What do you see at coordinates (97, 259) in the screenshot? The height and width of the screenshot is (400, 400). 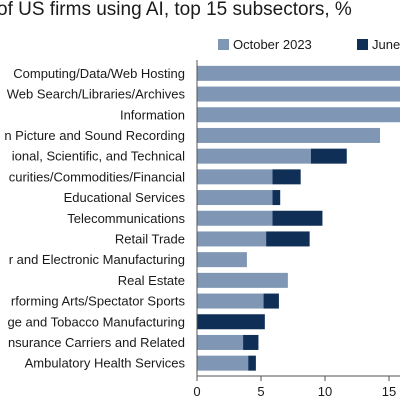 I see `category-label-r-and-electronic-manufacturing: r and Electronic Manufacturing` at bounding box center [97, 259].